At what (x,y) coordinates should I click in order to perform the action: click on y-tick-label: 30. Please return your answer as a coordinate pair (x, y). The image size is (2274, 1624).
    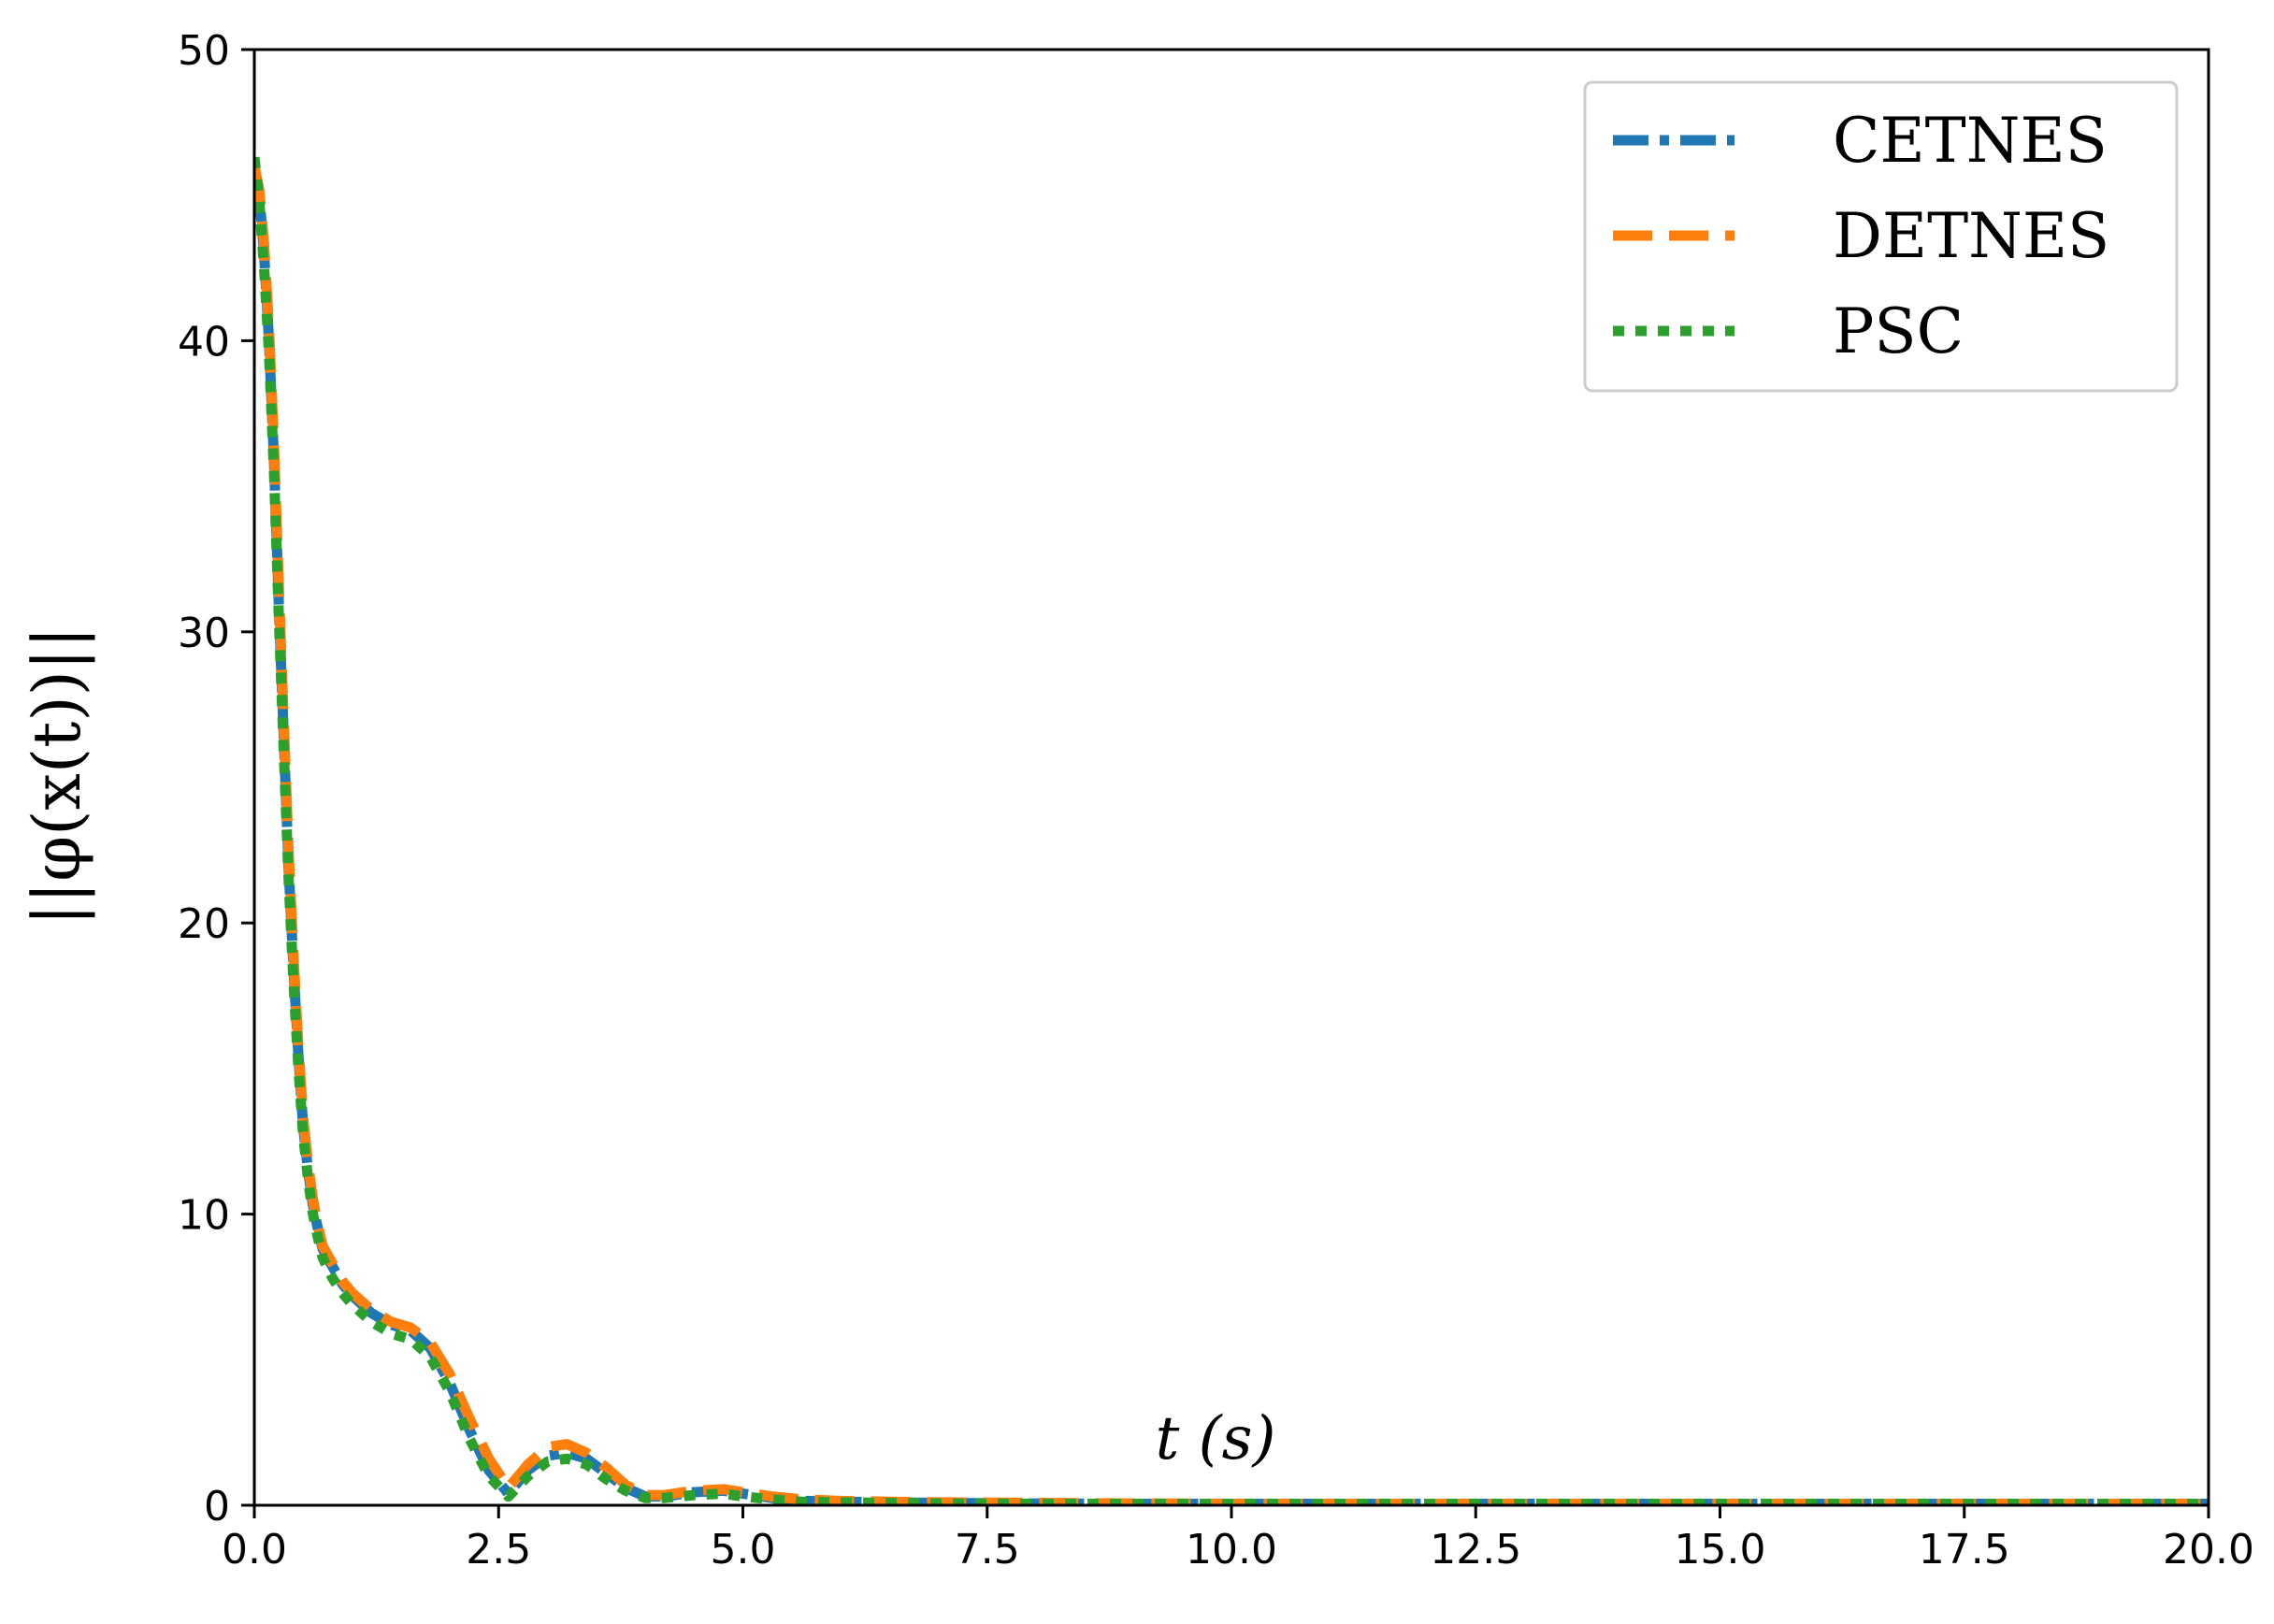
    Looking at the image, I should click on (204, 633).